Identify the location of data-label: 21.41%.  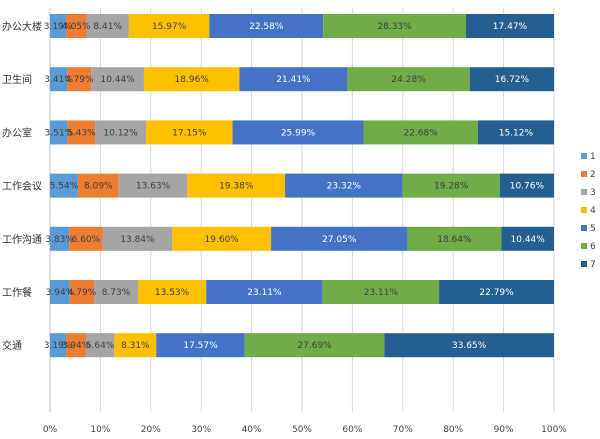
(293, 80).